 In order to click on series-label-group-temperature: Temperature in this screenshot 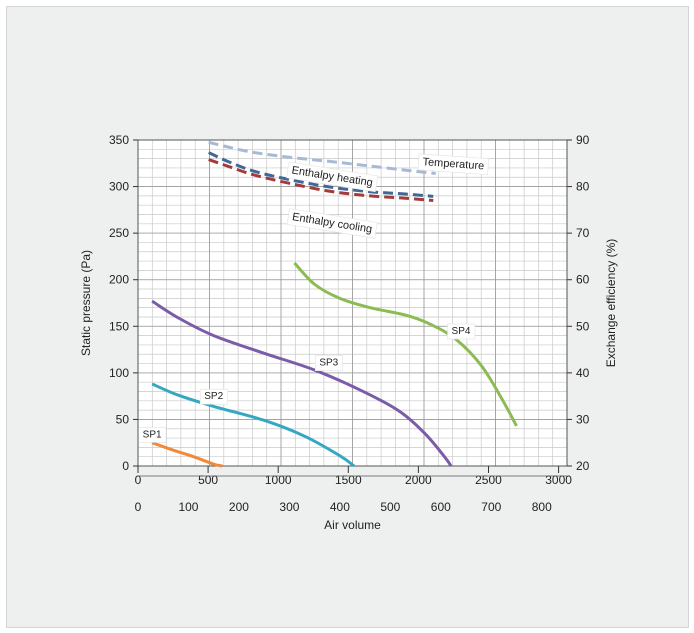, I will do `click(453, 164)`.